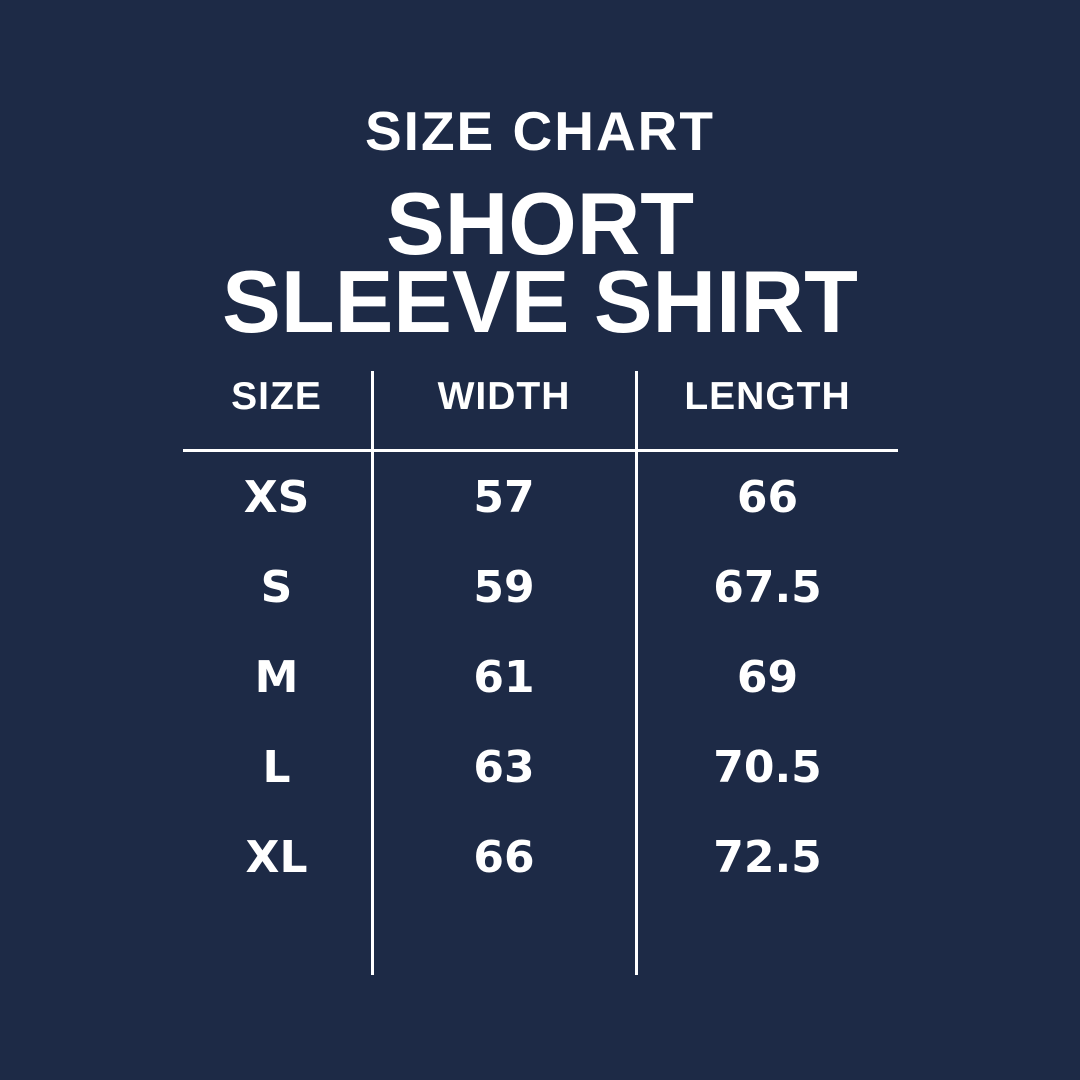 This screenshot has height=1080, width=1080. Describe the element at coordinates (504, 587) in the screenshot. I see `row-s-width-cell: 59` at that location.